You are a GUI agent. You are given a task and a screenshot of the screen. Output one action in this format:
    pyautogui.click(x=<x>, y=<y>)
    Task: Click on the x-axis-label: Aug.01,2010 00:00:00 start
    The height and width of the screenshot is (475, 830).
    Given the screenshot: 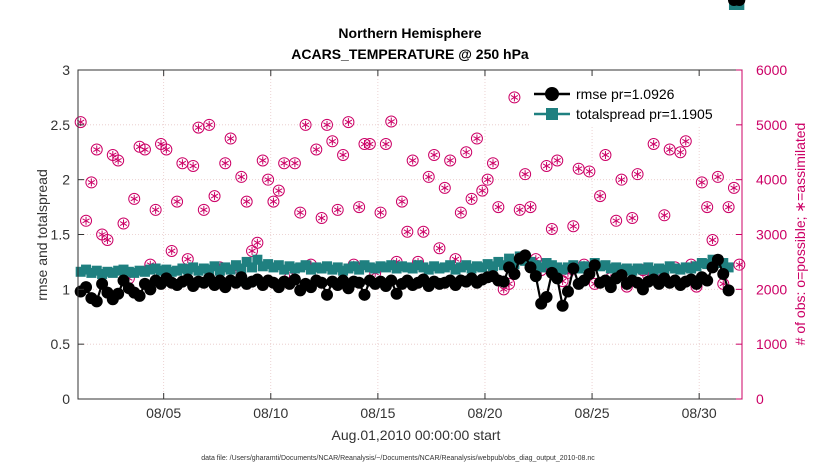 What is the action you would take?
    pyautogui.click(x=416, y=435)
    